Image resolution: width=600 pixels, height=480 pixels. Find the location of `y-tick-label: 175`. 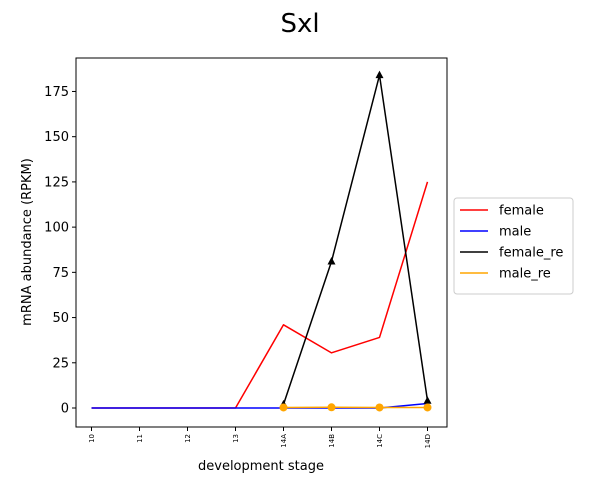

y-tick-label: 175 is located at coordinates (56, 92).